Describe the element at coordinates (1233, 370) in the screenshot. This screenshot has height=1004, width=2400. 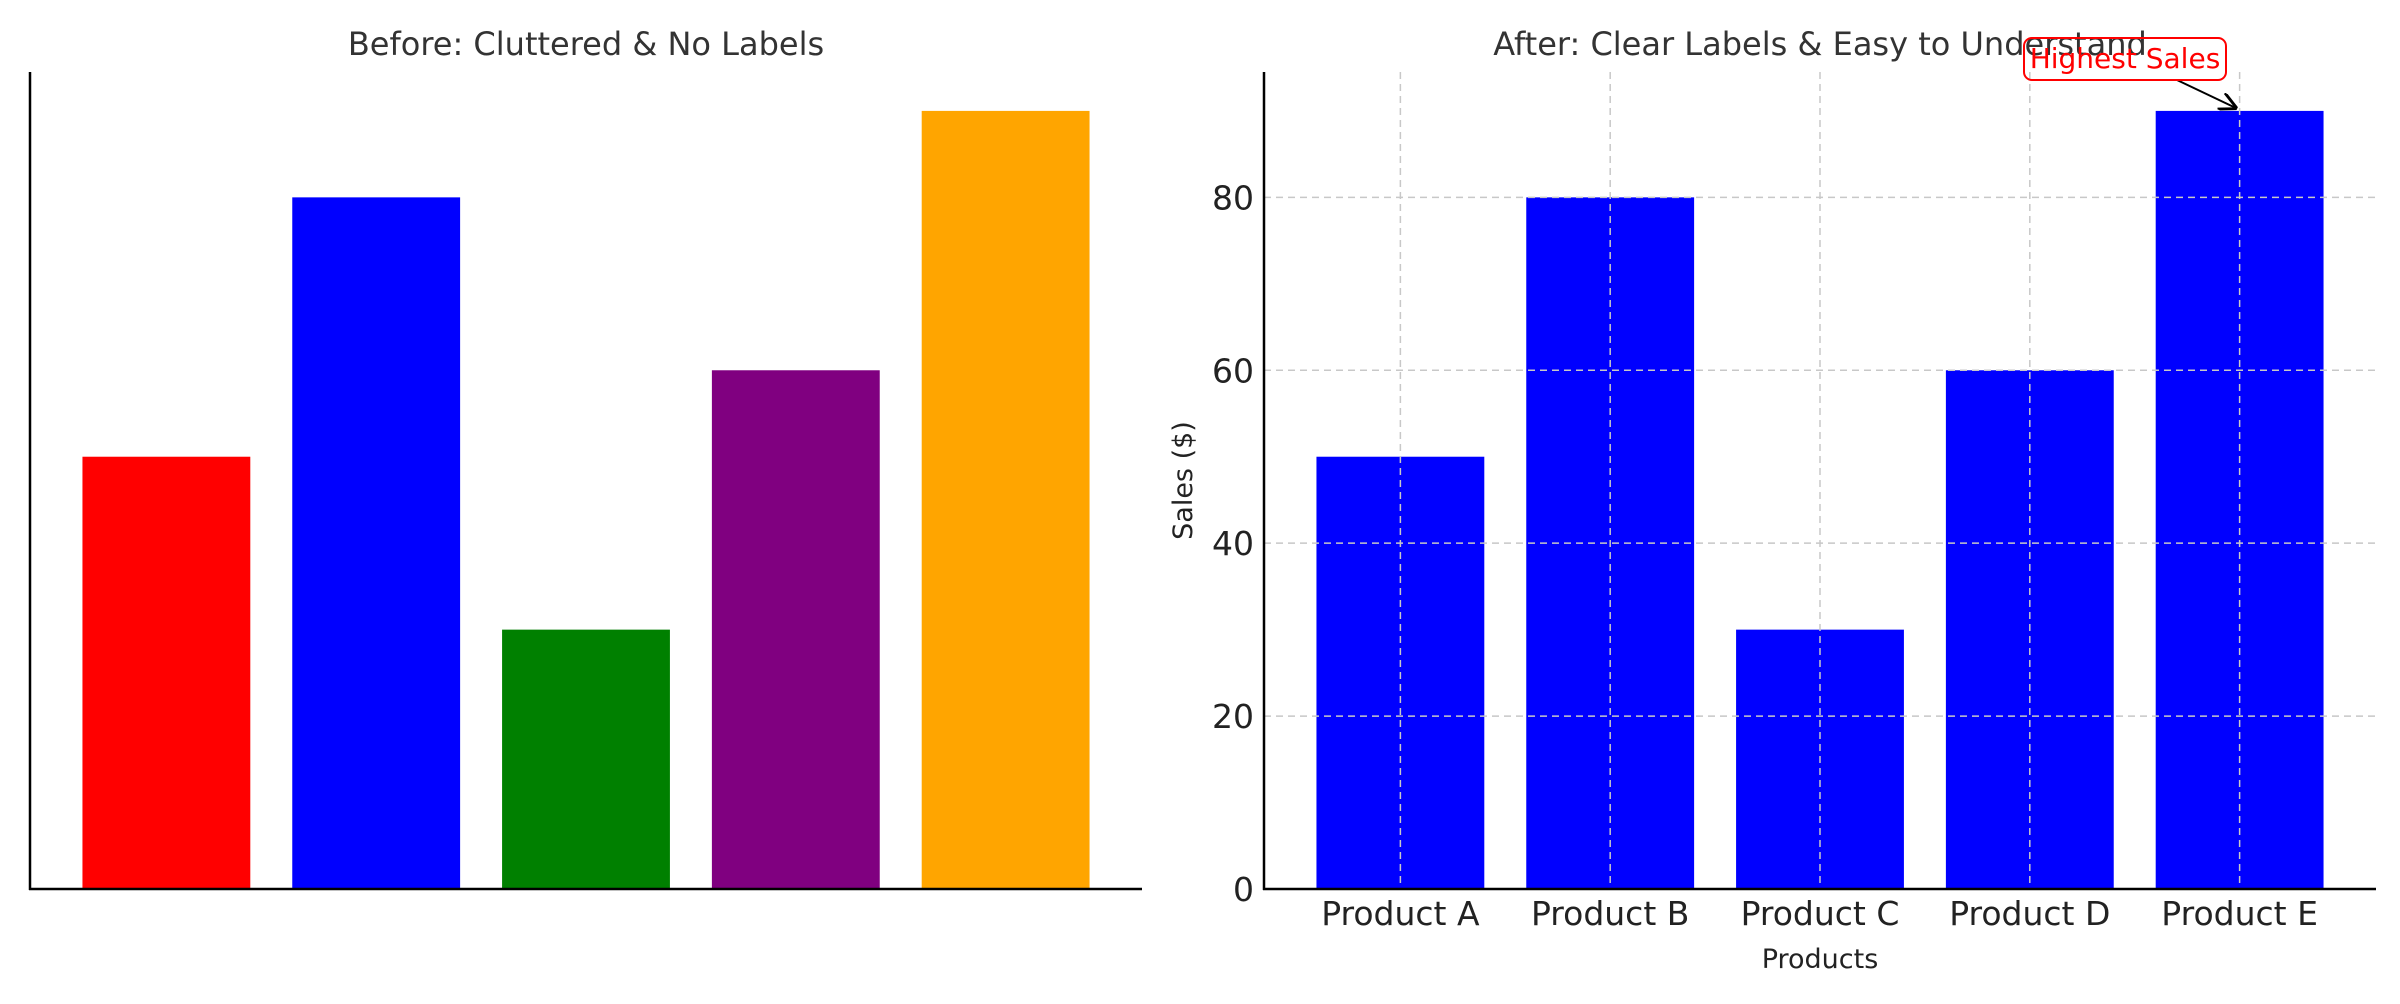
I see `y-tick-label: 60` at that location.